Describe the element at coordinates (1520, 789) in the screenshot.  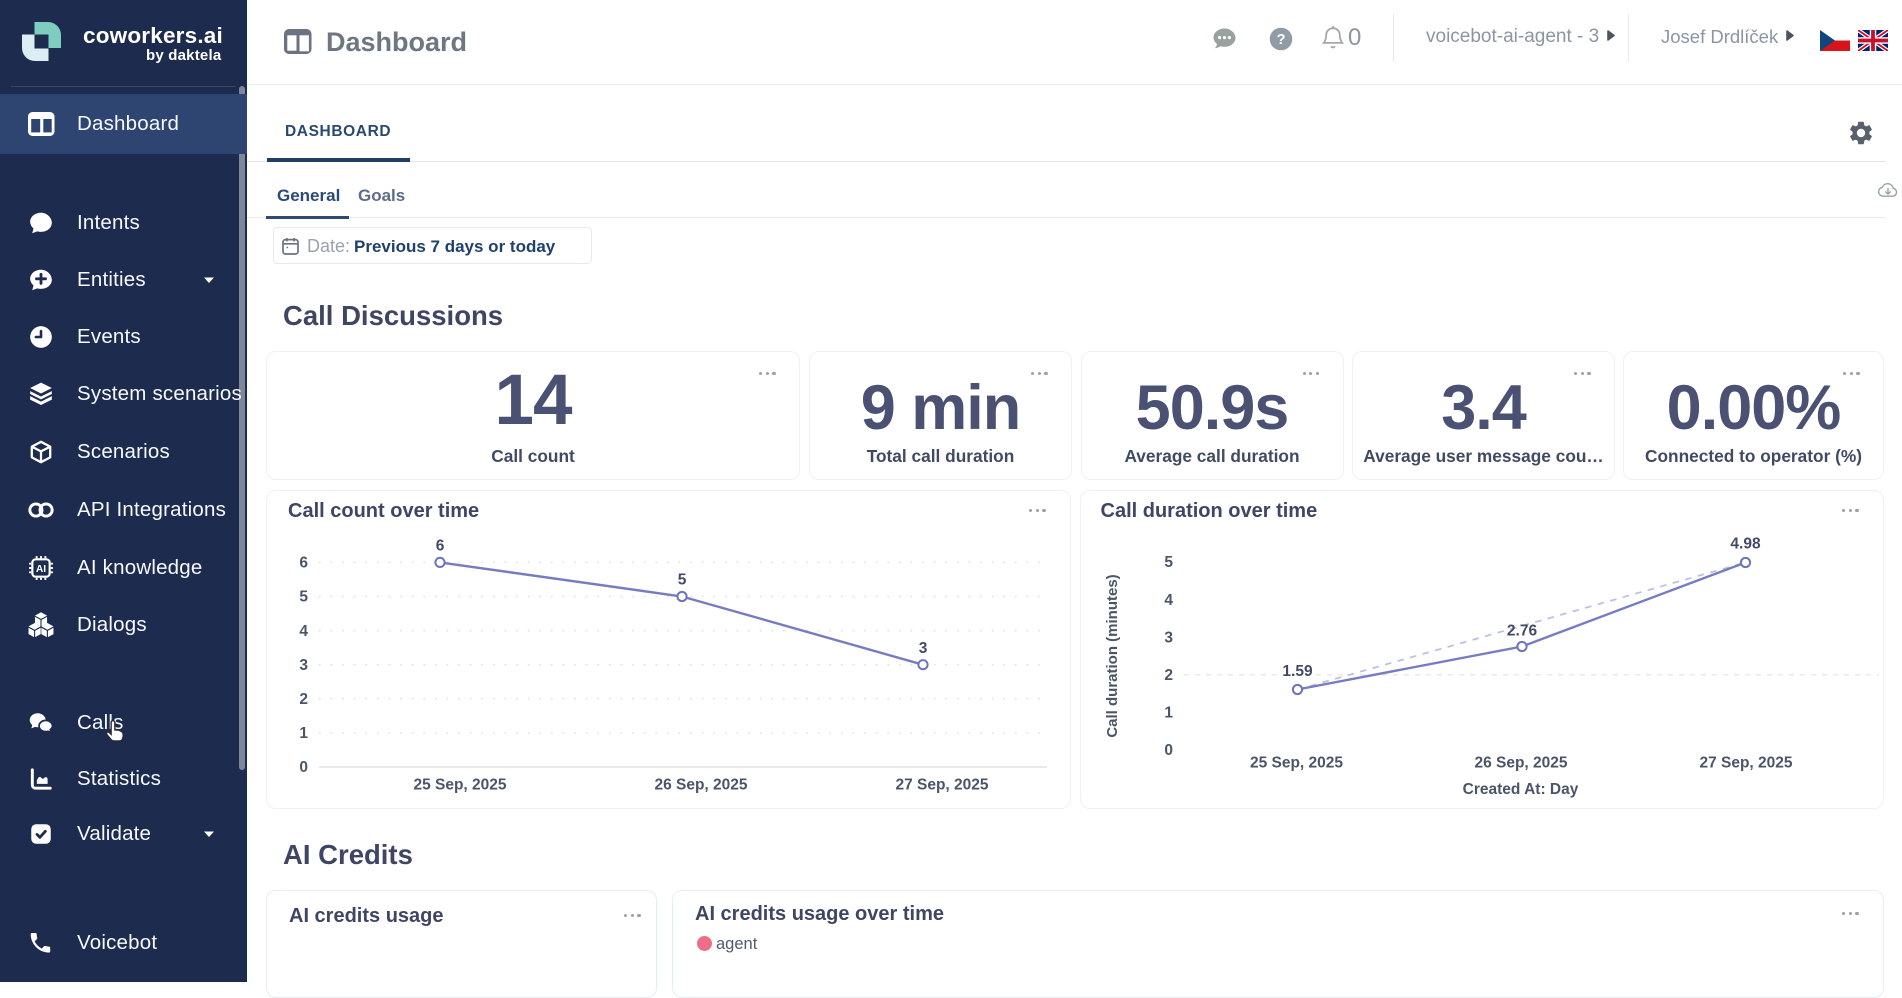
I see `svg-text: Created At: Day` at that location.